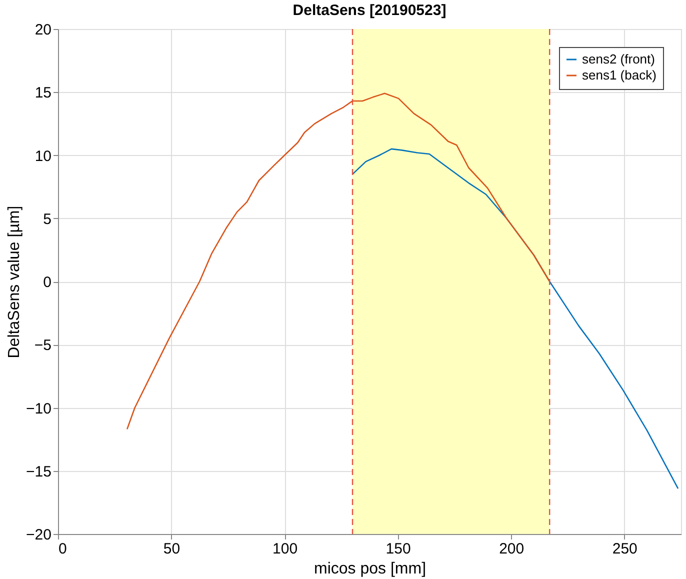  Describe the element at coordinates (47, 219) in the screenshot. I see `y-tick-label: 5` at that location.